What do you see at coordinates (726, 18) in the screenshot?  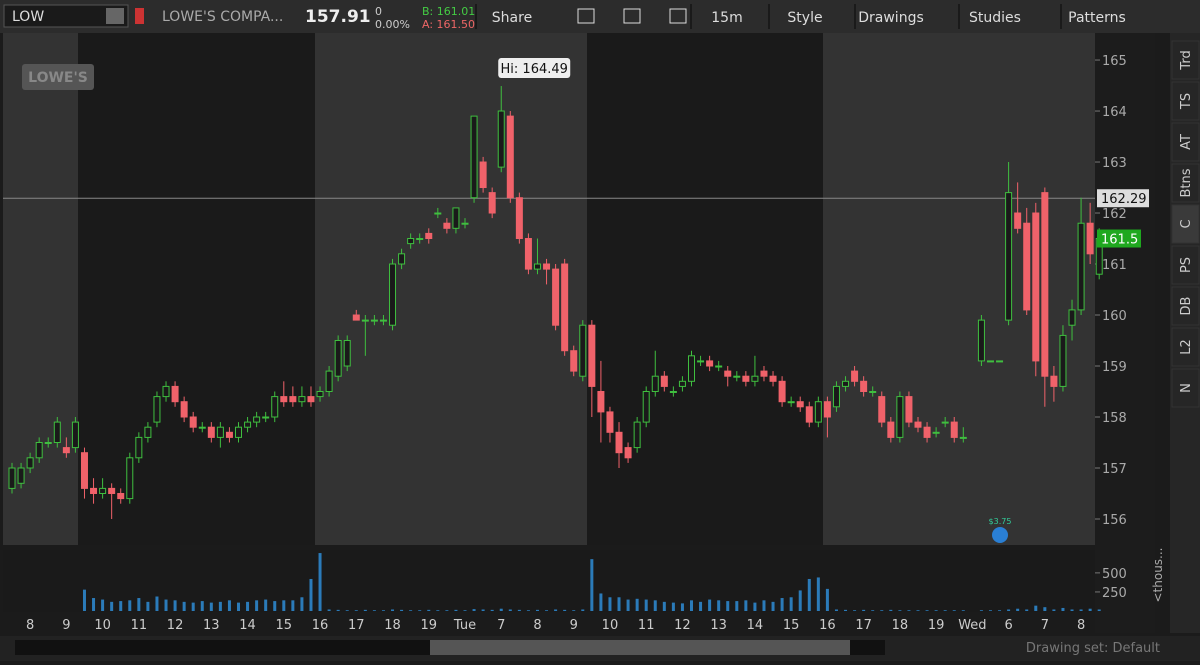 I see `toolbar-button: 15m` at bounding box center [726, 18].